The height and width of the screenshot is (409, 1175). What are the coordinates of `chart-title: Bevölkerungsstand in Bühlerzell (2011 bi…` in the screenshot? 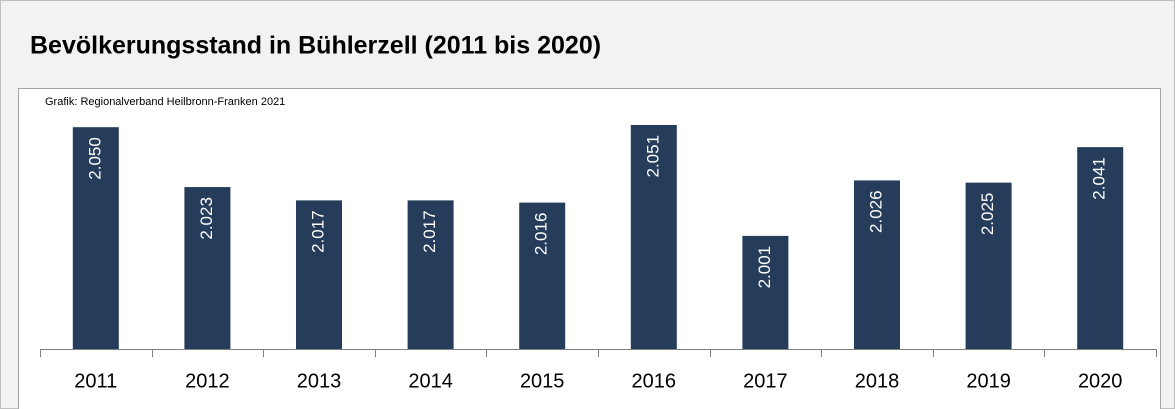 It's located at (315, 46).